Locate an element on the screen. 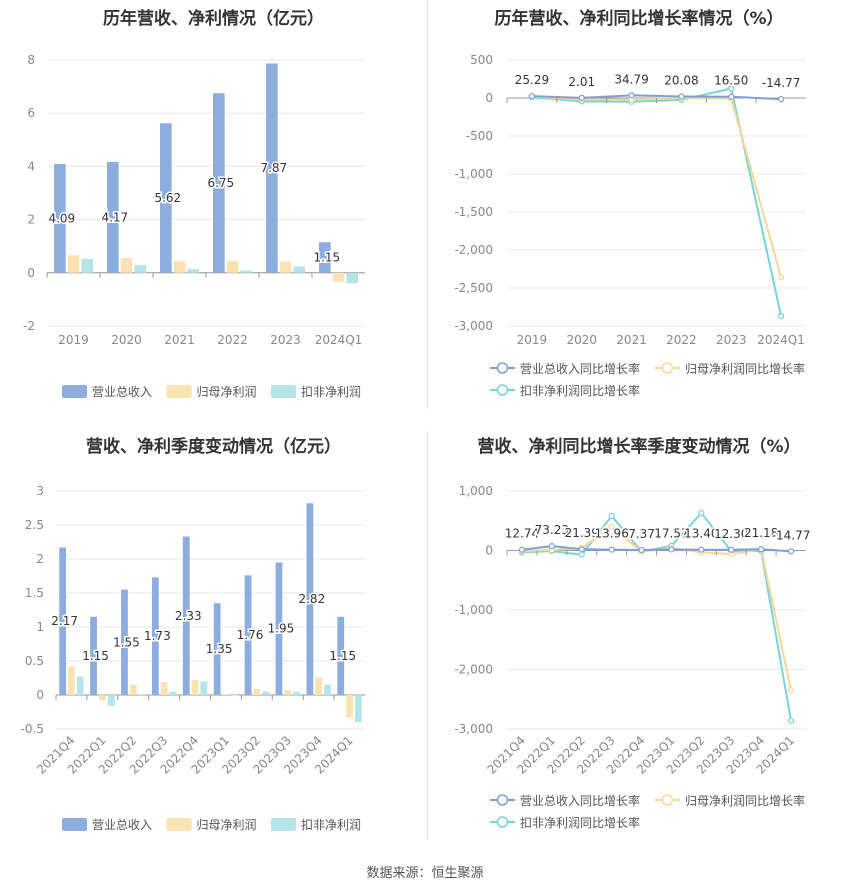 The height and width of the screenshot is (891, 850). x-tick-label: 2019 is located at coordinates (73, 340).